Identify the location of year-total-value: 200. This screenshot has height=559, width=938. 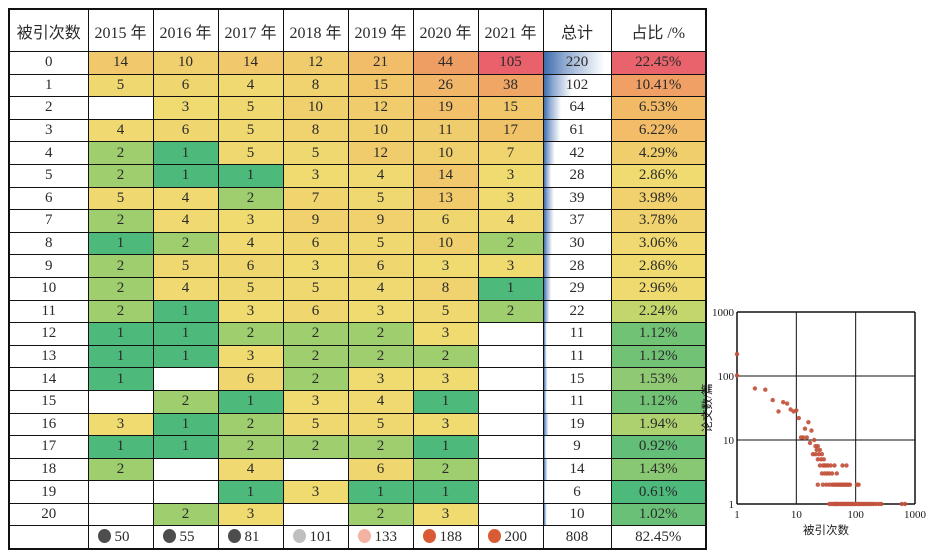
(516, 536).